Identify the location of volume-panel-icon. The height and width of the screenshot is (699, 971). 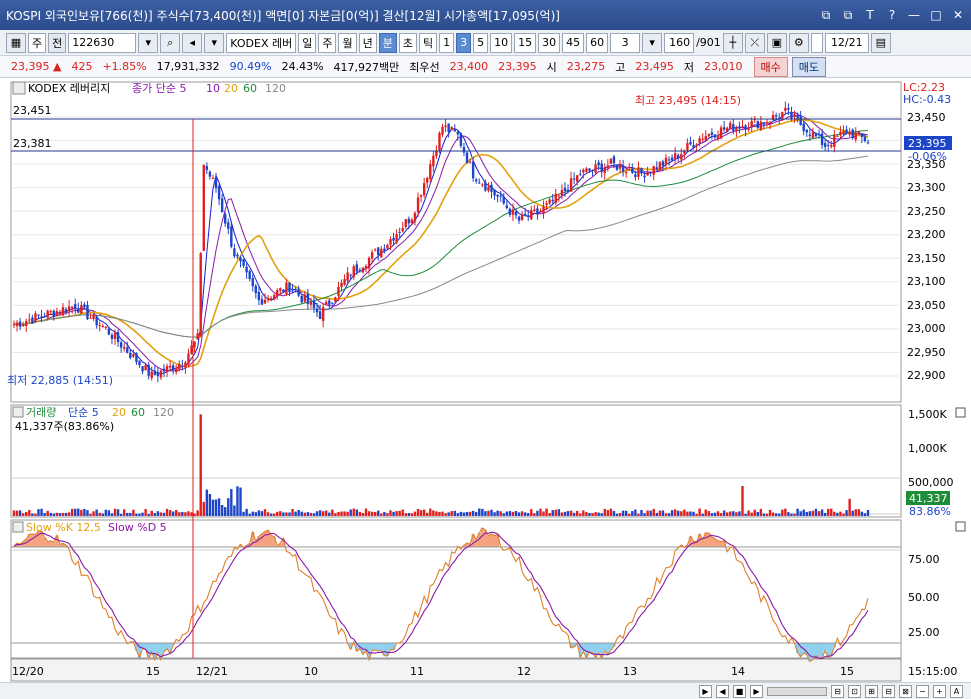
(18, 412).